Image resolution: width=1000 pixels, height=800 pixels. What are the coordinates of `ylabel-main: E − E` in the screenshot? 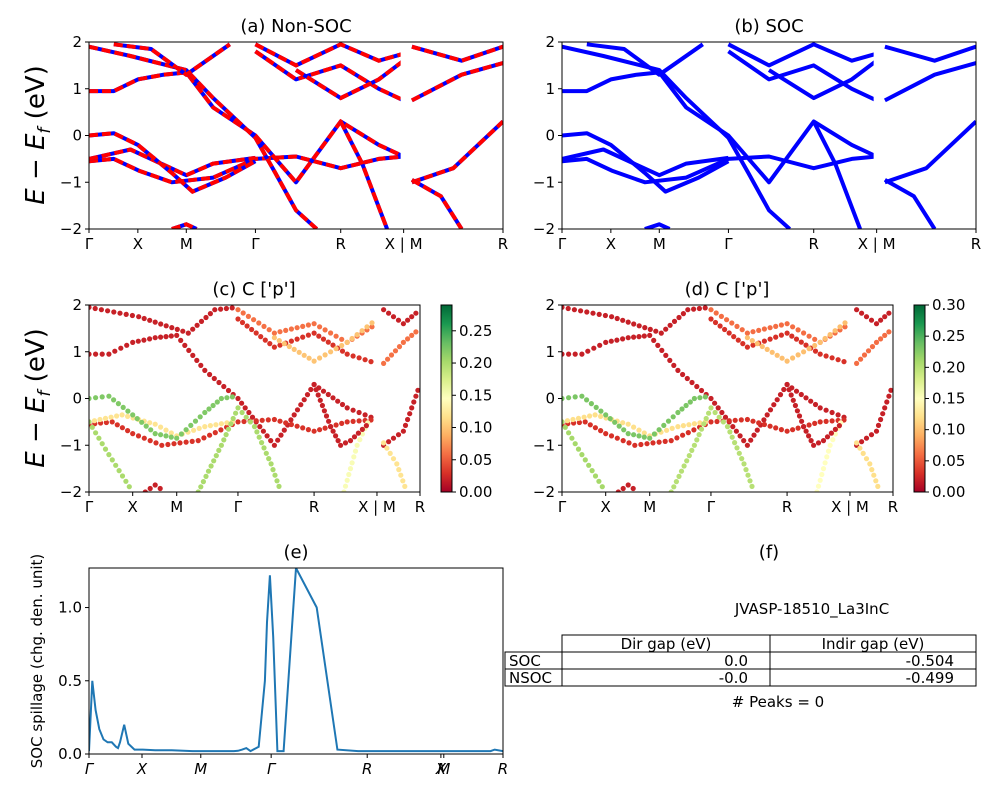 It's located at (36, 169).